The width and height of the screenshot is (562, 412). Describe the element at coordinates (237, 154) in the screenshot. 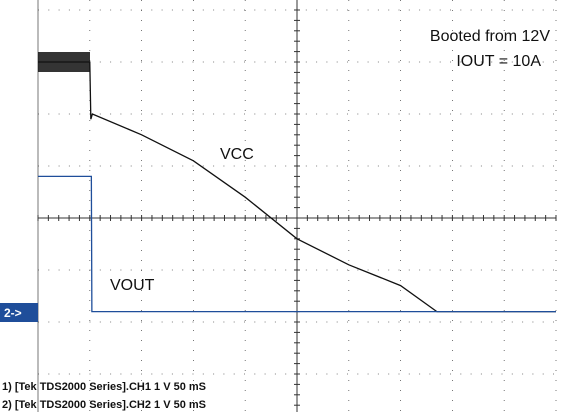

I see `series-label: VCC` at that location.